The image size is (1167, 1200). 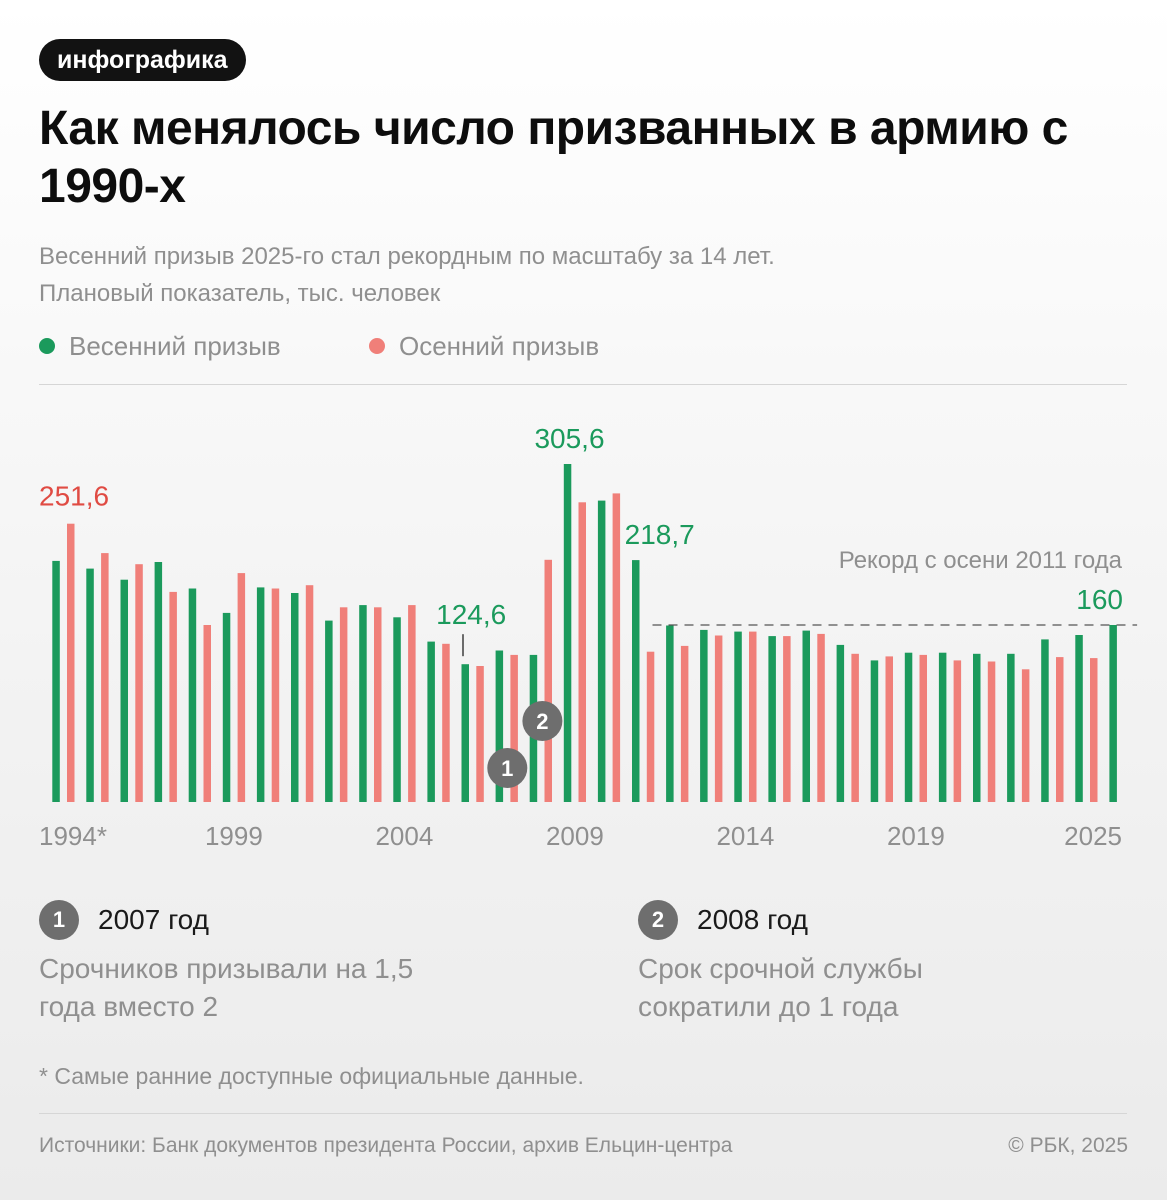 What do you see at coordinates (56, 681) in the screenshot?
I see `bar-spring-1994` at bounding box center [56, 681].